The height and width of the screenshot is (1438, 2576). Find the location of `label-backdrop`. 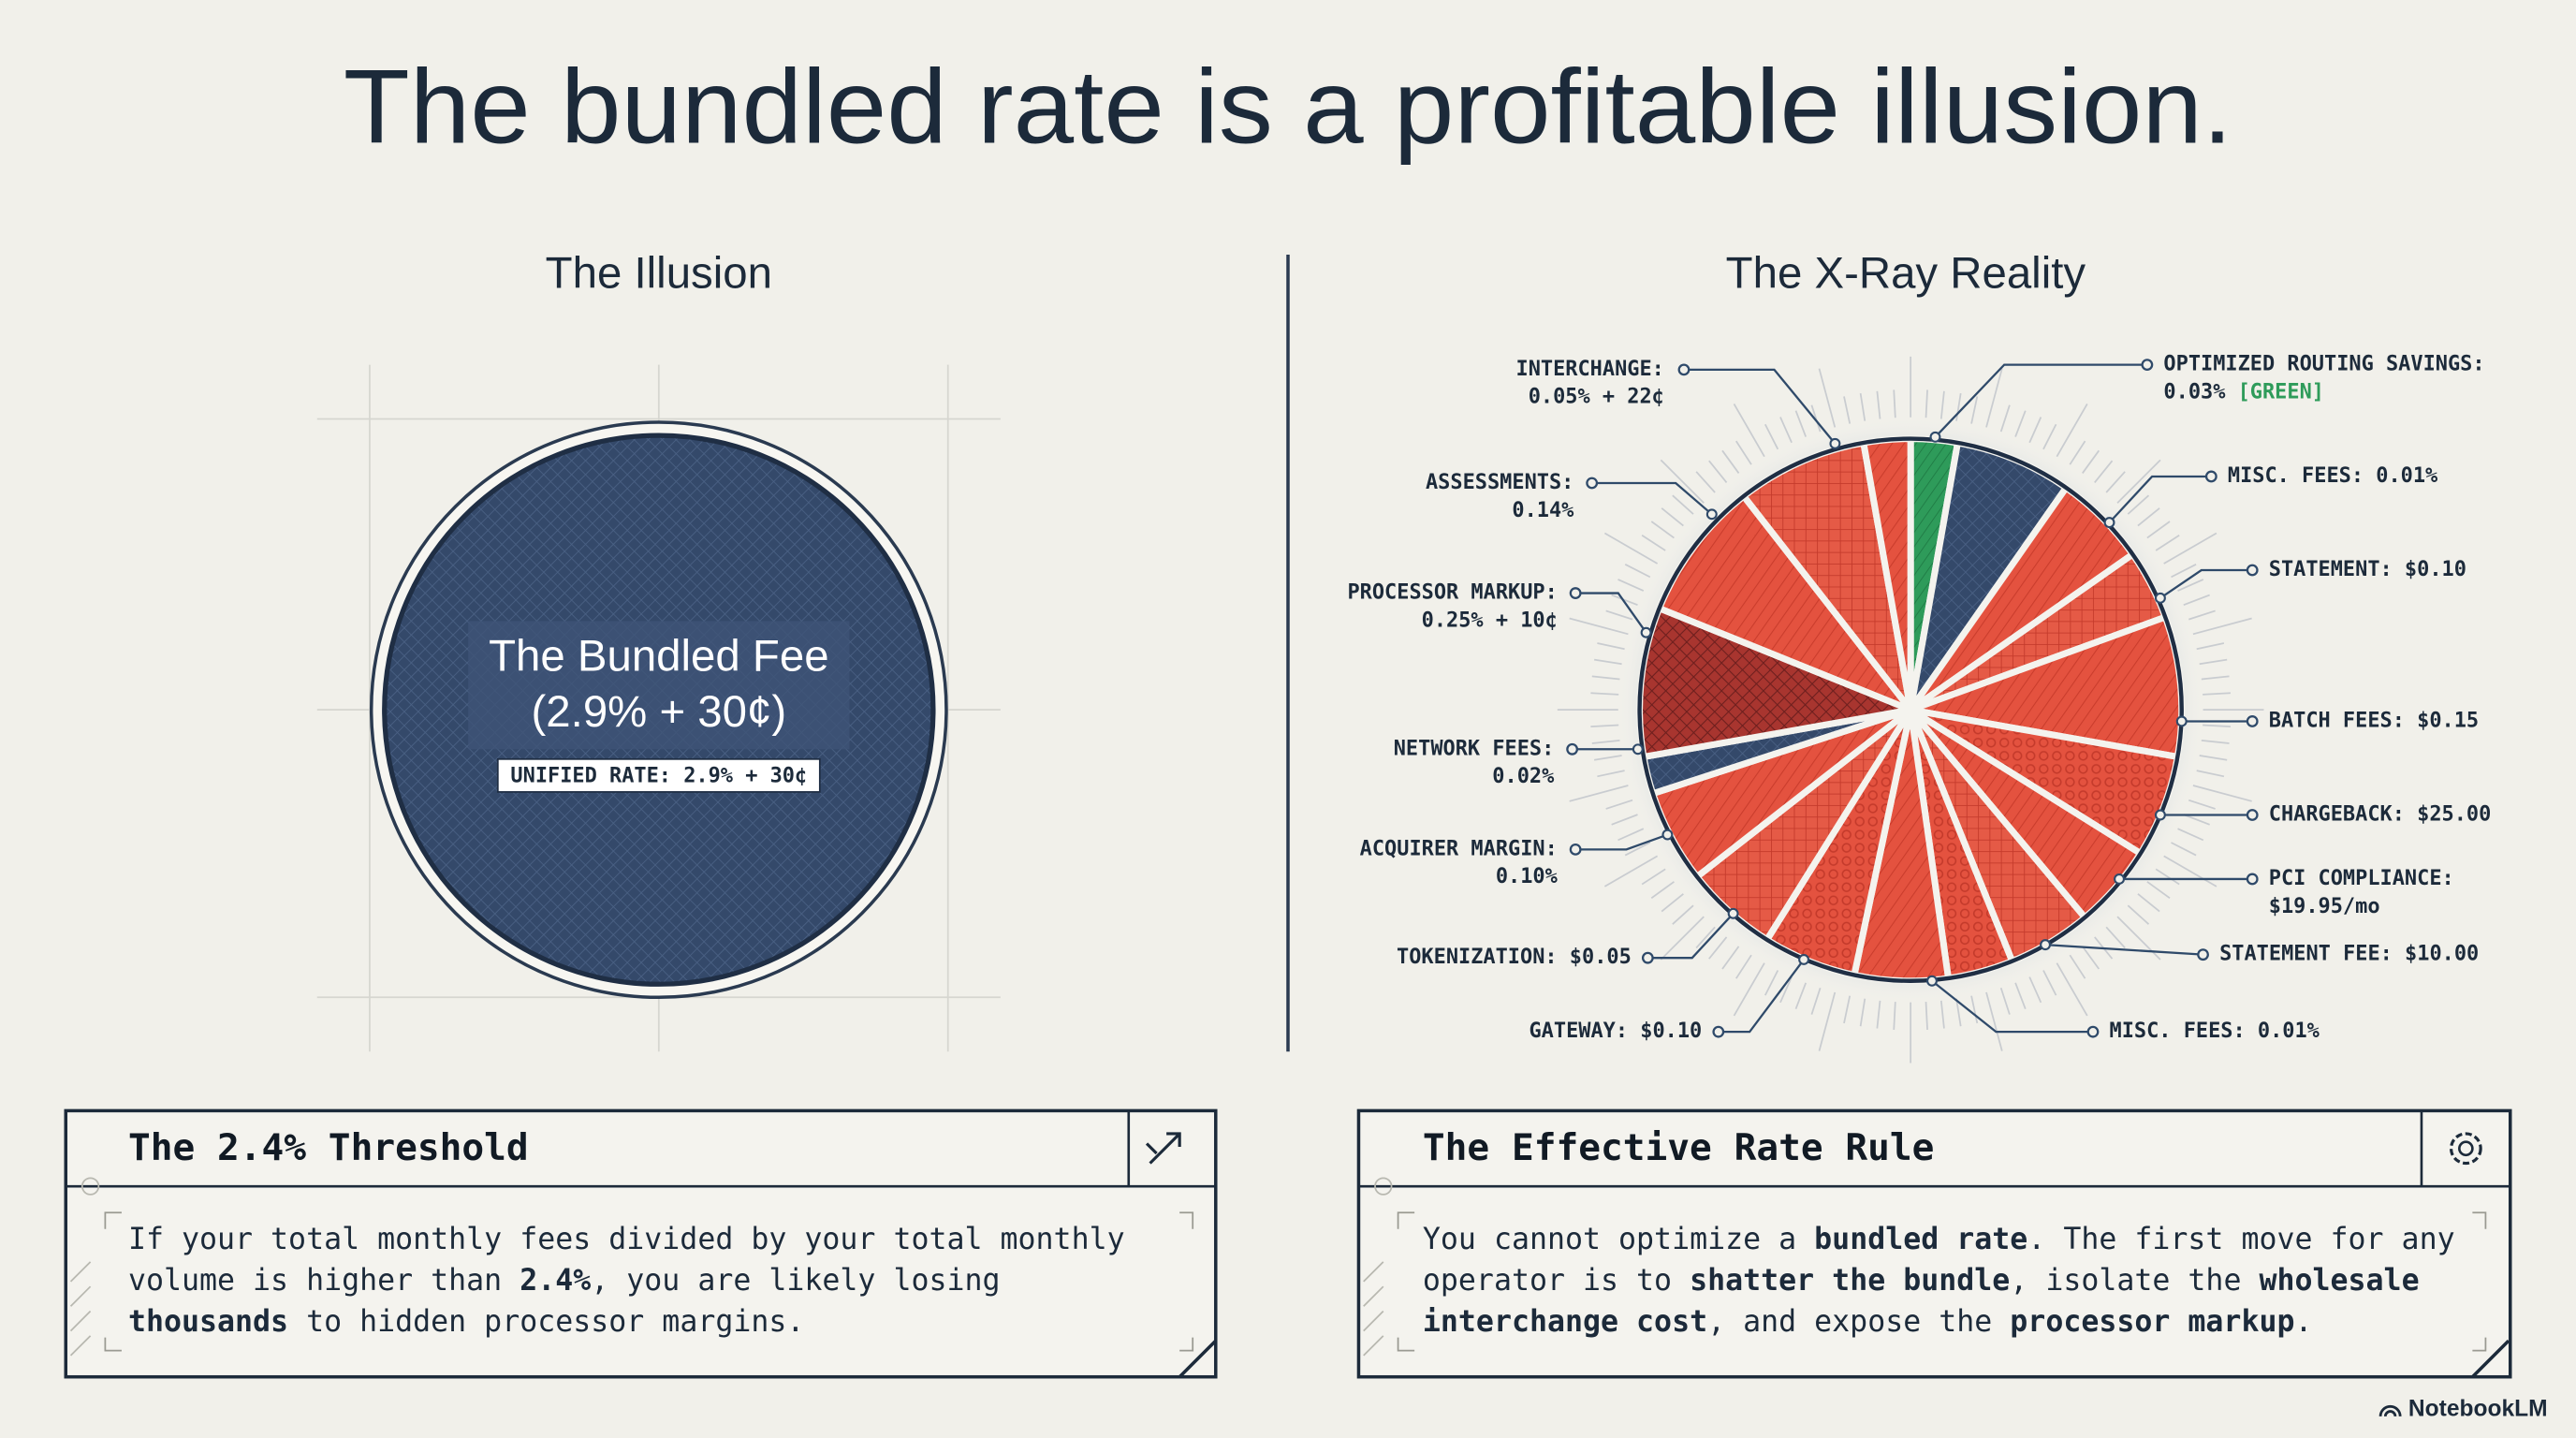

label-backdrop is located at coordinates (659, 685).